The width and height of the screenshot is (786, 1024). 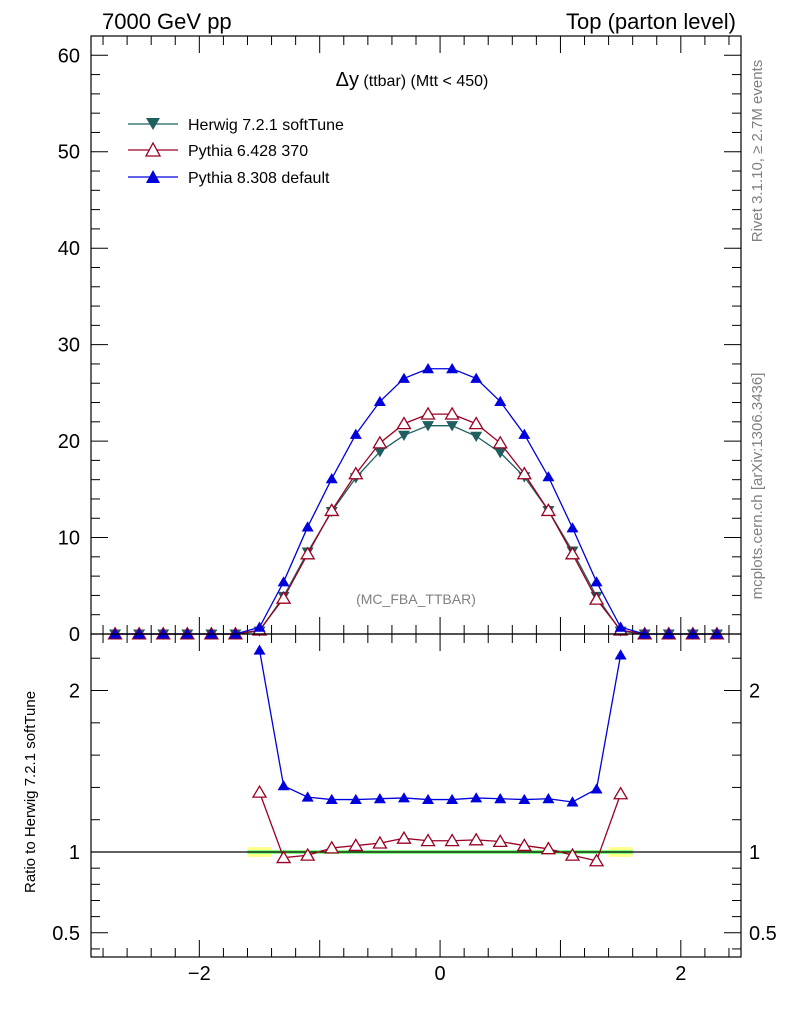 What do you see at coordinates (69, 56) in the screenshot?
I see `y-tick-label: 60` at bounding box center [69, 56].